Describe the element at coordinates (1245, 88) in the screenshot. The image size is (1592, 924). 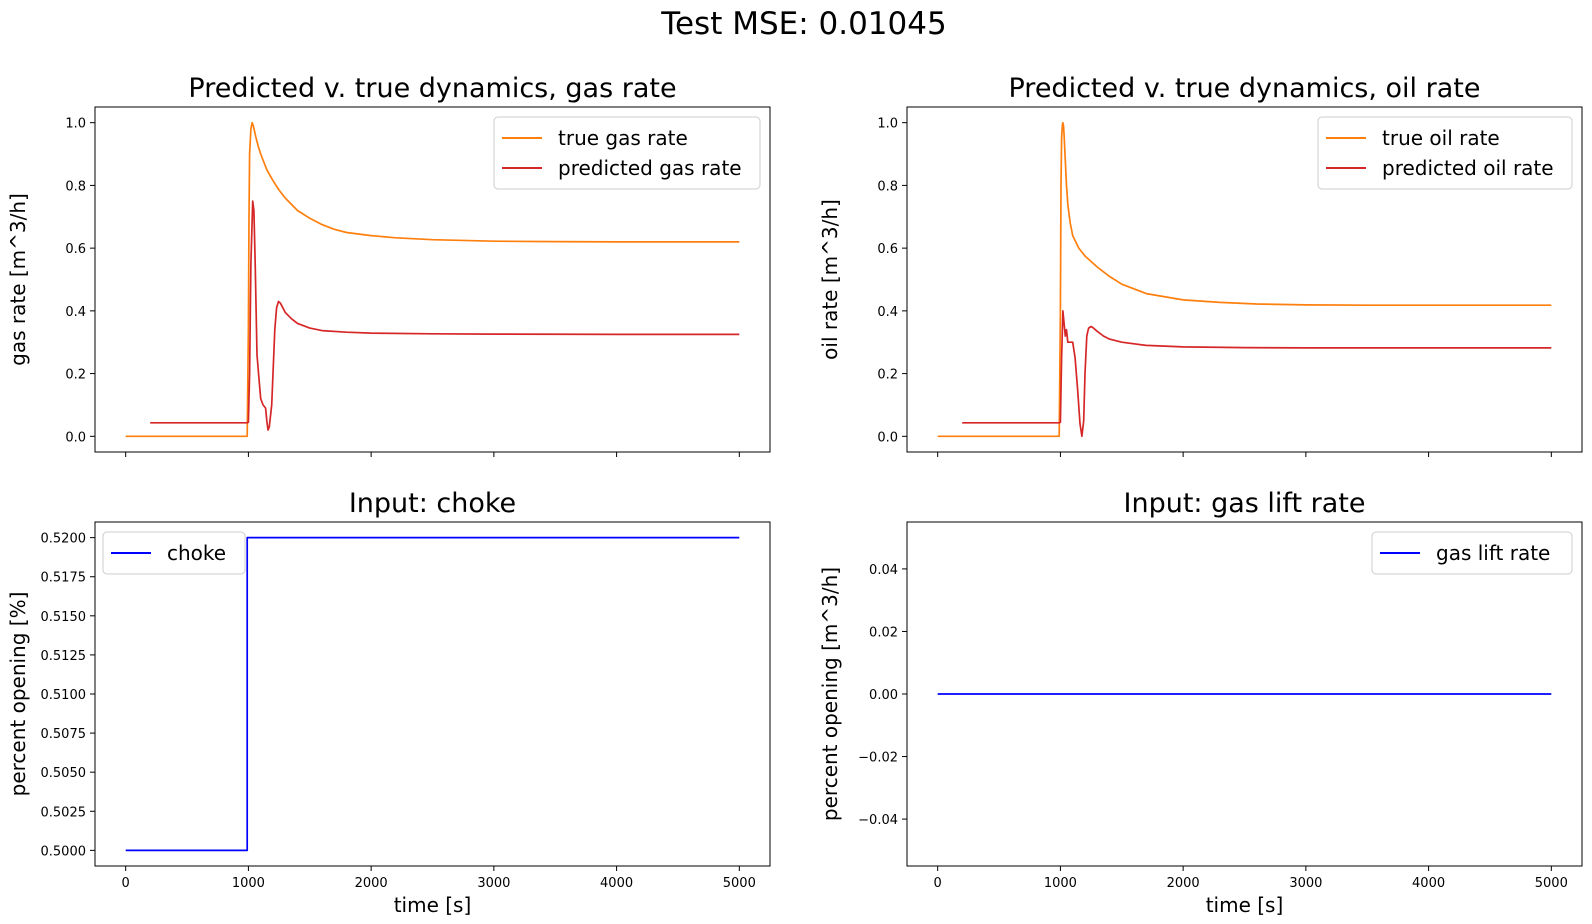
I see `subplot-title: Predicted v. true dynamics, oil rate` at that location.